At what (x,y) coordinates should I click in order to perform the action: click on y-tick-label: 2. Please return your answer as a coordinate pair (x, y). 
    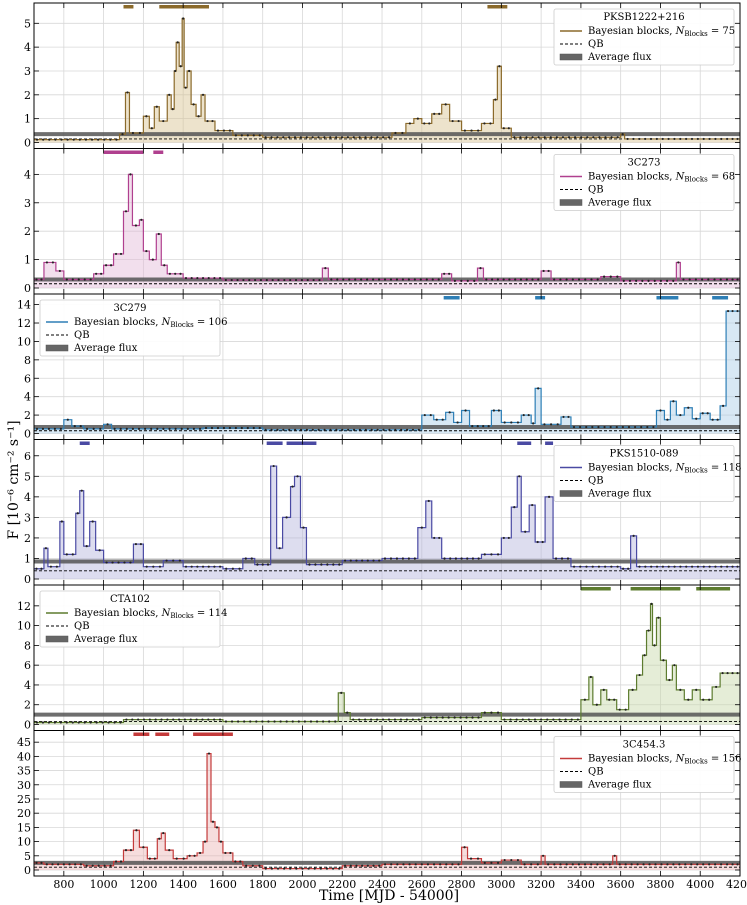
    Looking at the image, I should click on (27, 705).